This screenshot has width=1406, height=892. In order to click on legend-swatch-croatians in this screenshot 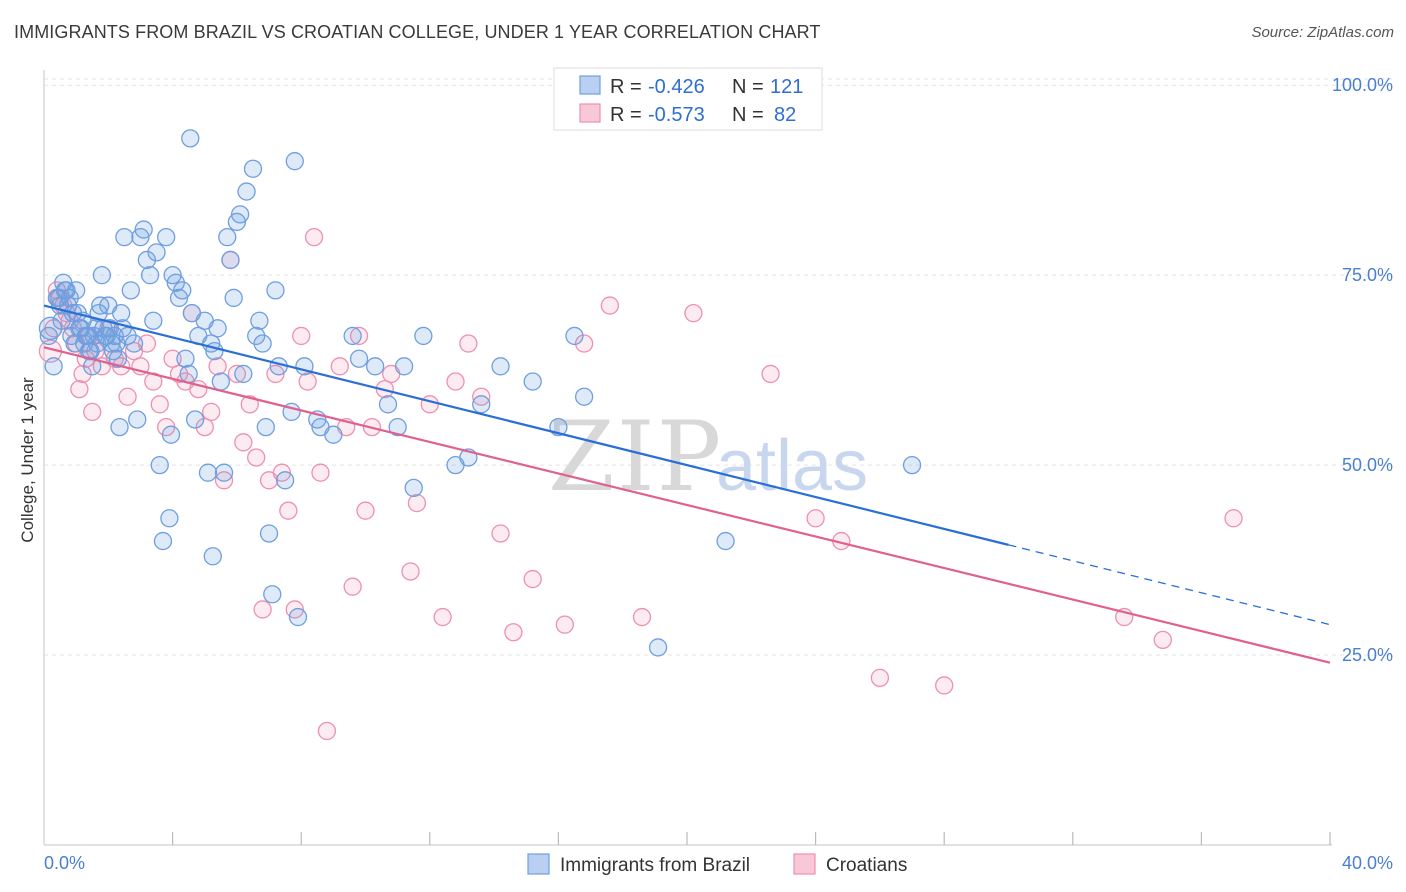, I will do `click(804, 864)`.